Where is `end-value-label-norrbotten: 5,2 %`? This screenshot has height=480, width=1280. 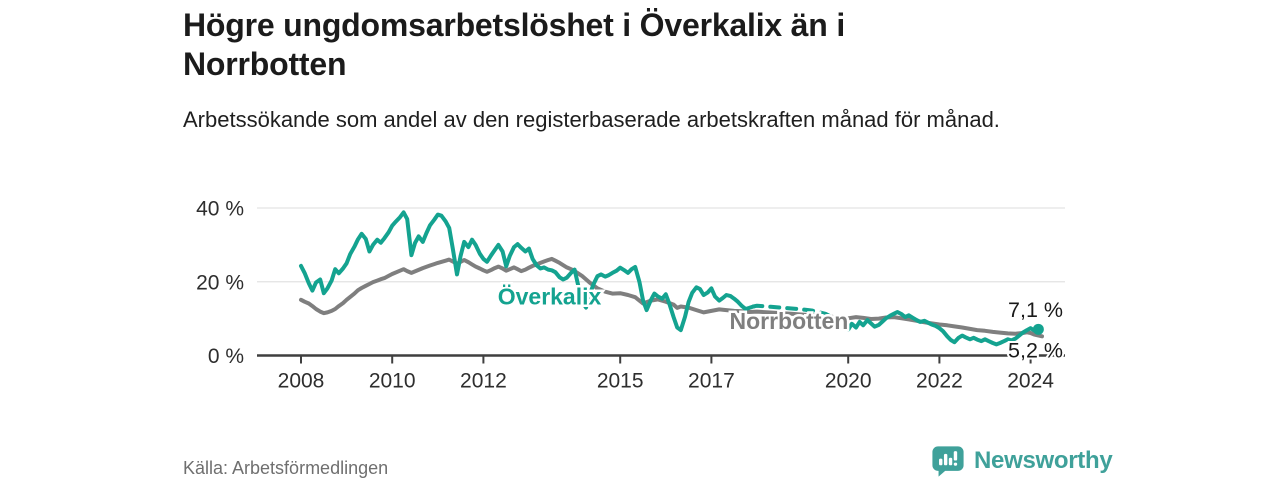 end-value-label-norrbotten: 5,2 % is located at coordinates (1035, 350).